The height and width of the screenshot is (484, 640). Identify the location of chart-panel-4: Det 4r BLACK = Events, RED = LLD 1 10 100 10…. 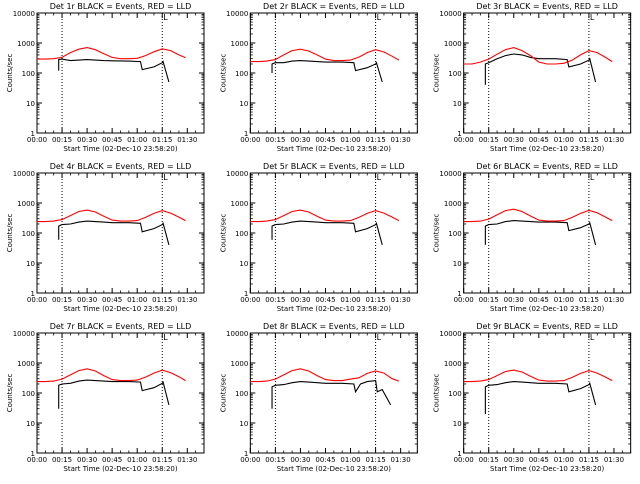
(105, 237).